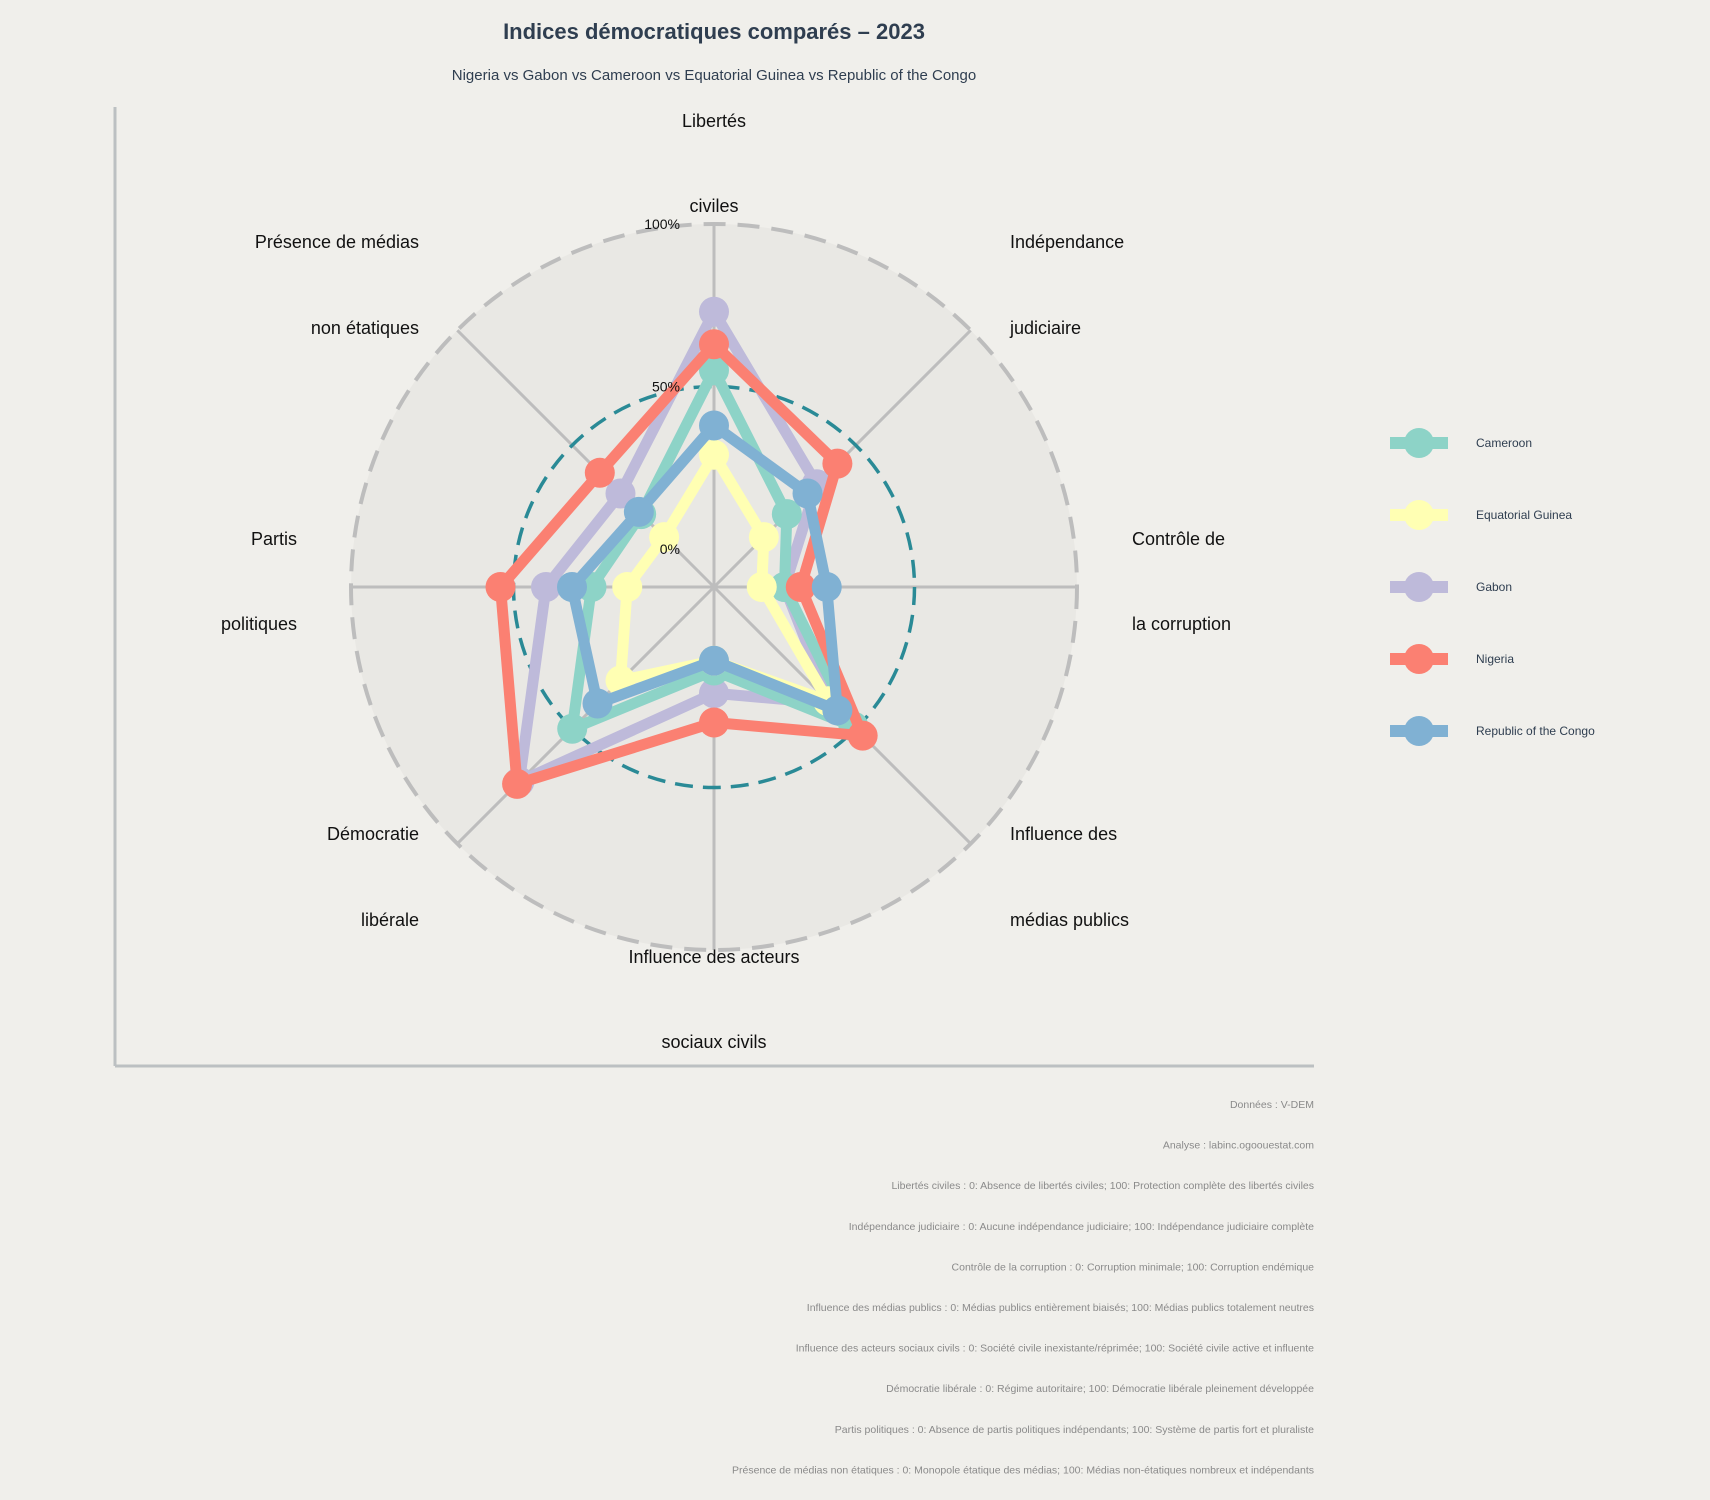 The image size is (1710, 1500). I want to click on legend-label: Nigeria, so click(1495, 659).